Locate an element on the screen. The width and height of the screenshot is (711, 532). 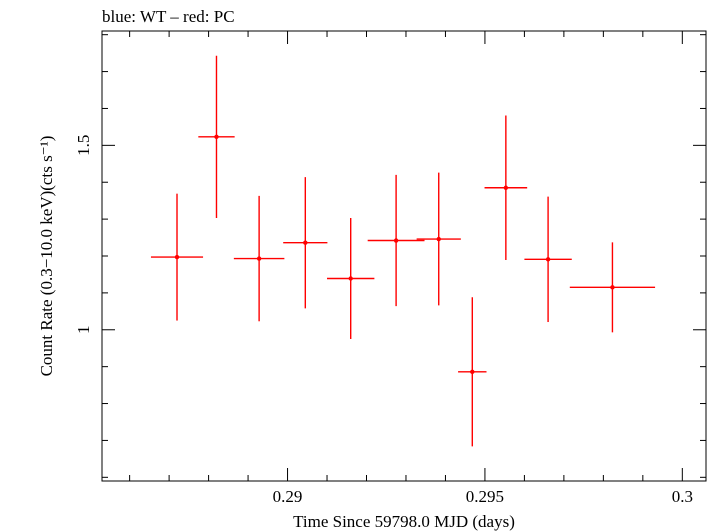
x-tick-label: 0.29 is located at coordinates (288, 496).